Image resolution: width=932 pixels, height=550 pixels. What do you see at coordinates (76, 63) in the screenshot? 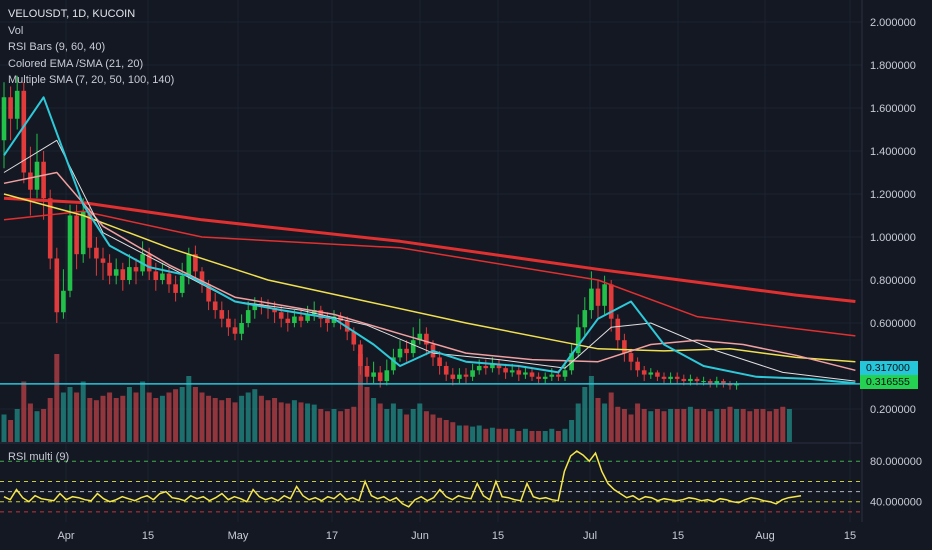
I see `legend-colored-ema: Colored EMA /SMA (21, 20)` at bounding box center [76, 63].